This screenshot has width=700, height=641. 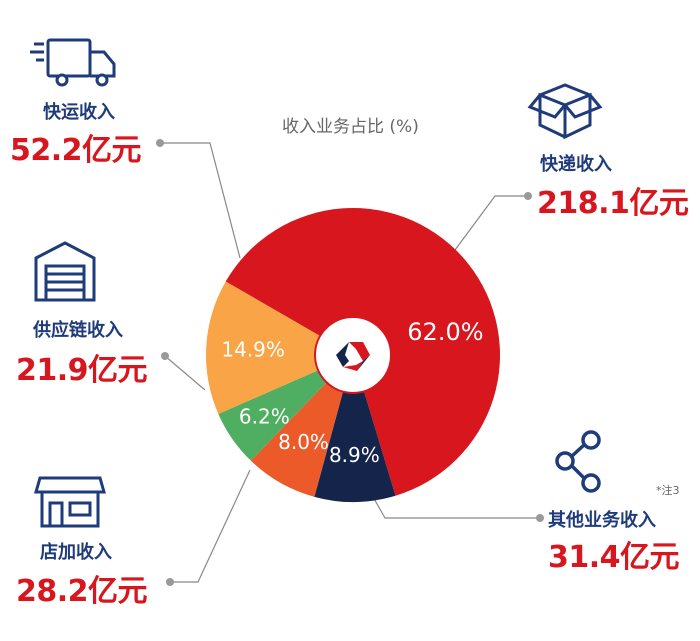 What do you see at coordinates (613, 203) in the screenshot?
I see `amount-kuaidi: 218.1亿元` at bounding box center [613, 203].